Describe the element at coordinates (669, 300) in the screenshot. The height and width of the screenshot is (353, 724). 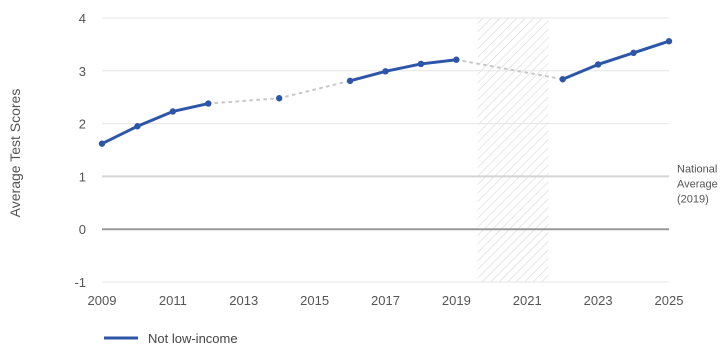
I see `x-tick-label: 2025` at that location.